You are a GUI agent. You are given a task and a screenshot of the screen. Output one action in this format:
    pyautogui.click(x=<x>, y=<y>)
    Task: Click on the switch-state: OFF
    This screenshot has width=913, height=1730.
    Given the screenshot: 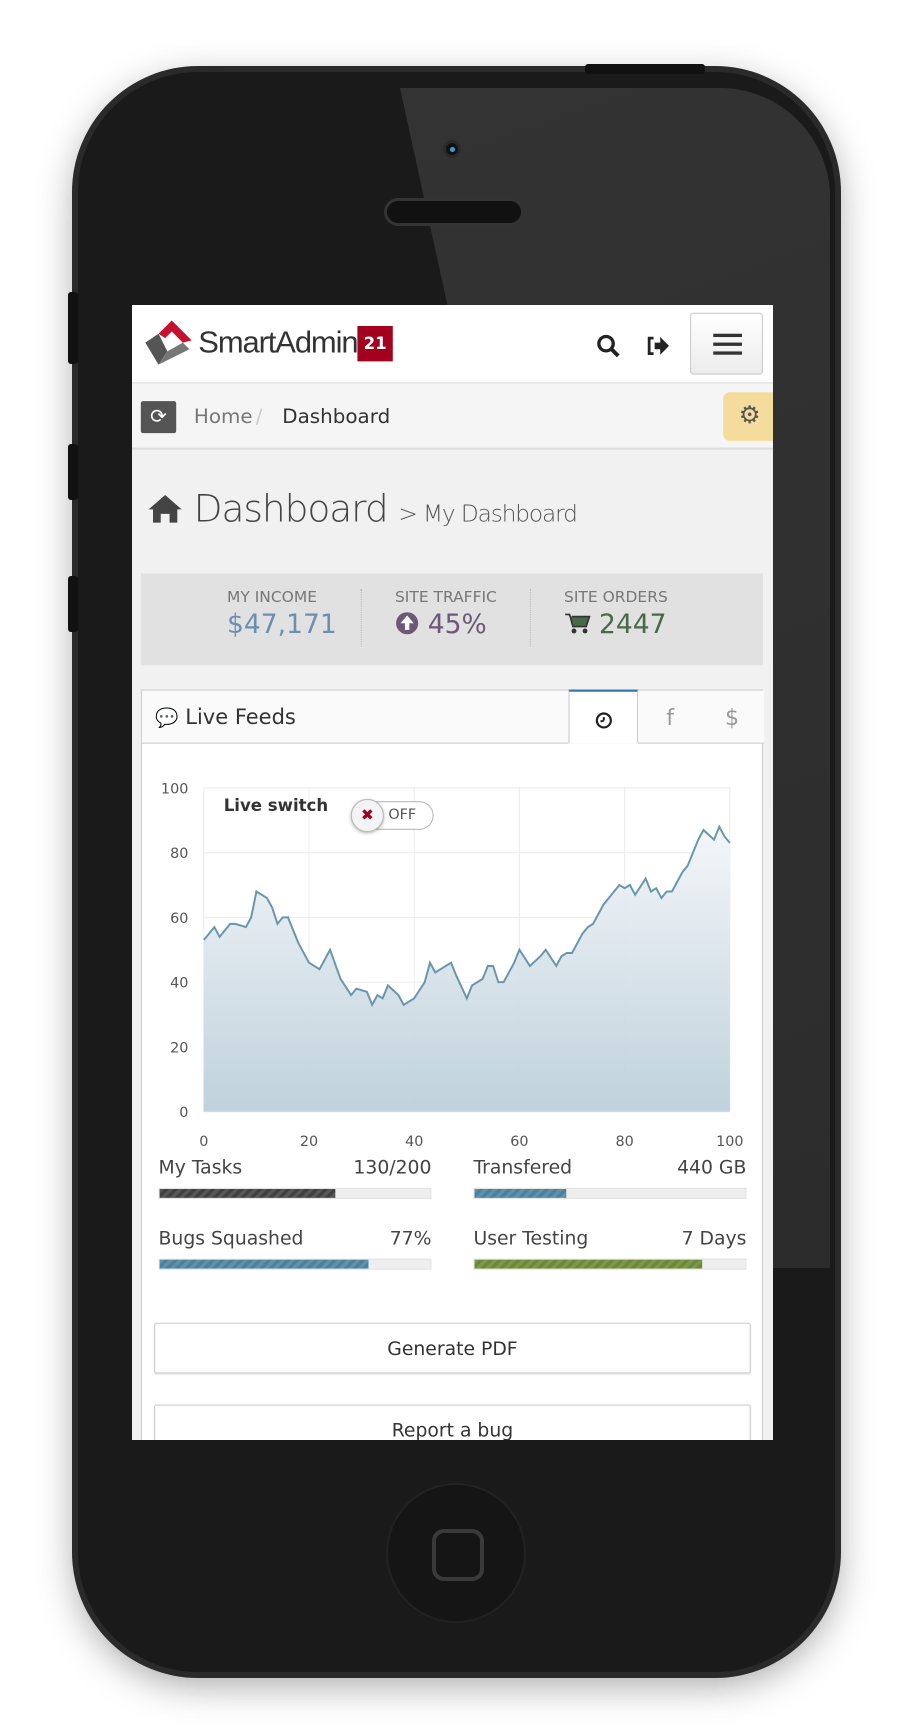 What is the action you would take?
    pyautogui.click(x=402, y=815)
    